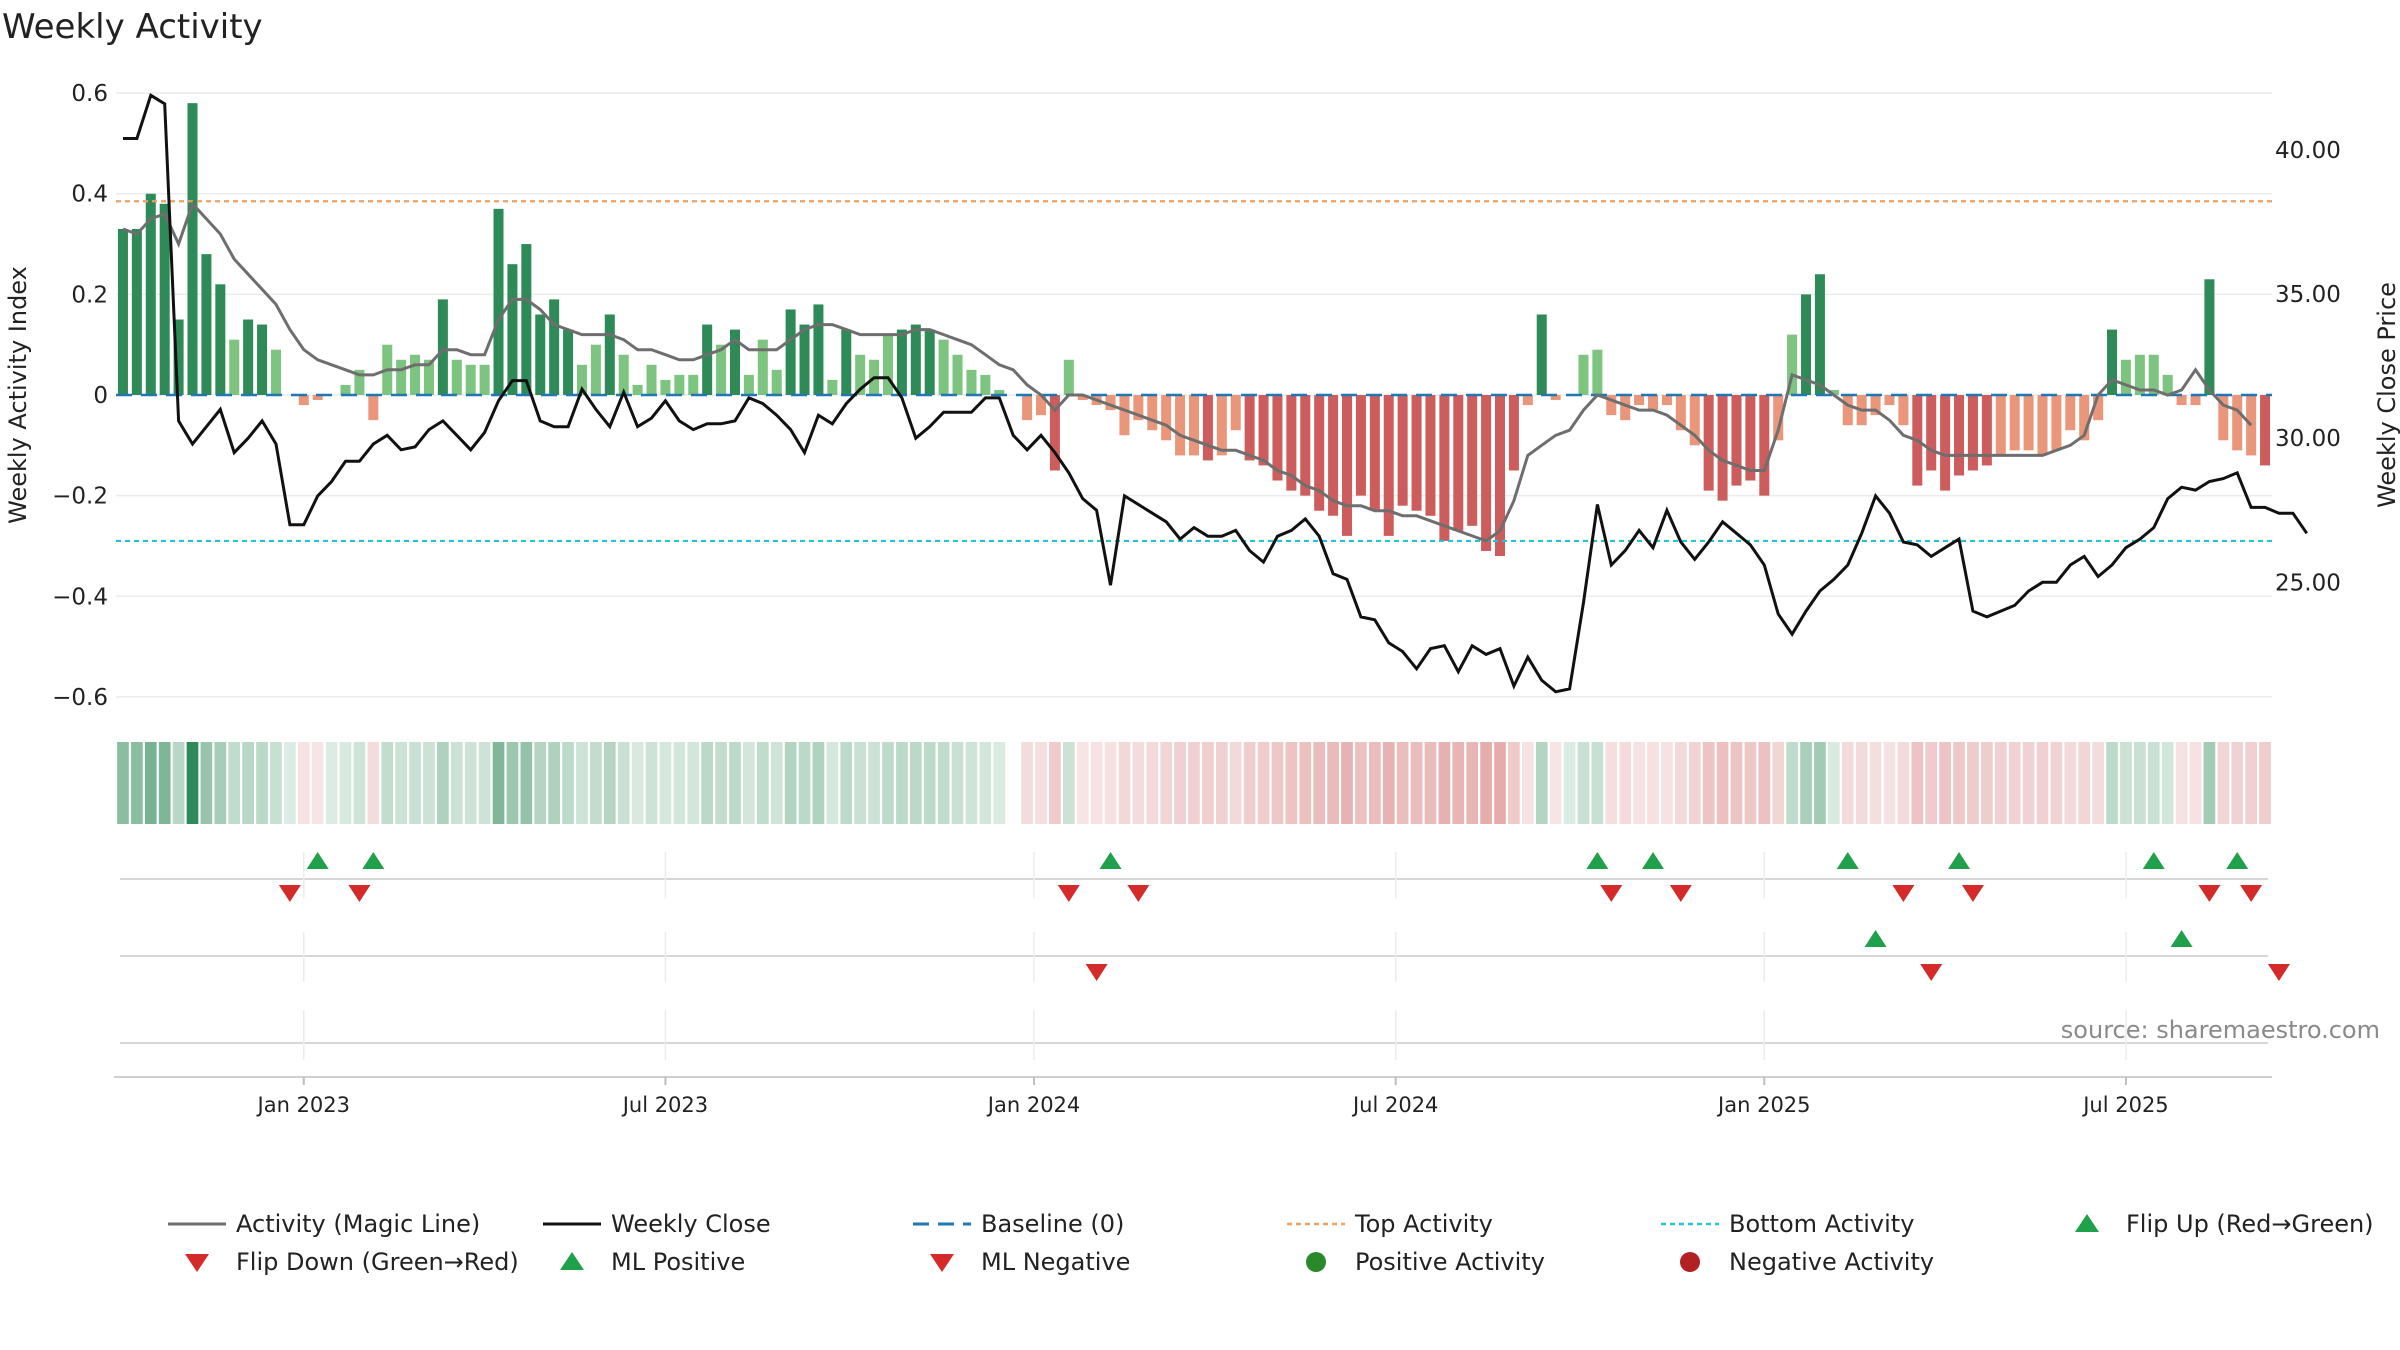  Describe the element at coordinates (89, 295) in the screenshot. I see `y-tick-label: 0.2` at that location.